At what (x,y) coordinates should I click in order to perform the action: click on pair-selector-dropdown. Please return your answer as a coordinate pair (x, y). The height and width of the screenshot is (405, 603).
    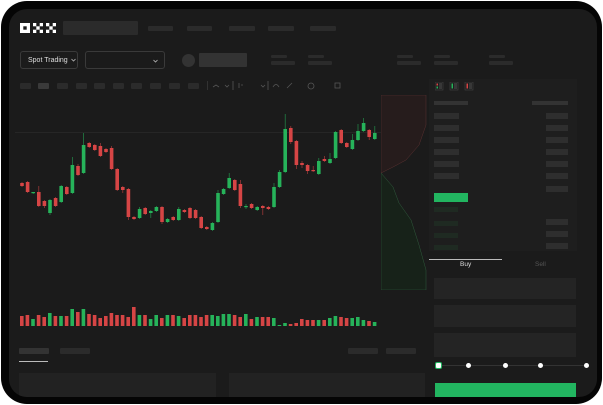
    Looking at the image, I should click on (125, 60).